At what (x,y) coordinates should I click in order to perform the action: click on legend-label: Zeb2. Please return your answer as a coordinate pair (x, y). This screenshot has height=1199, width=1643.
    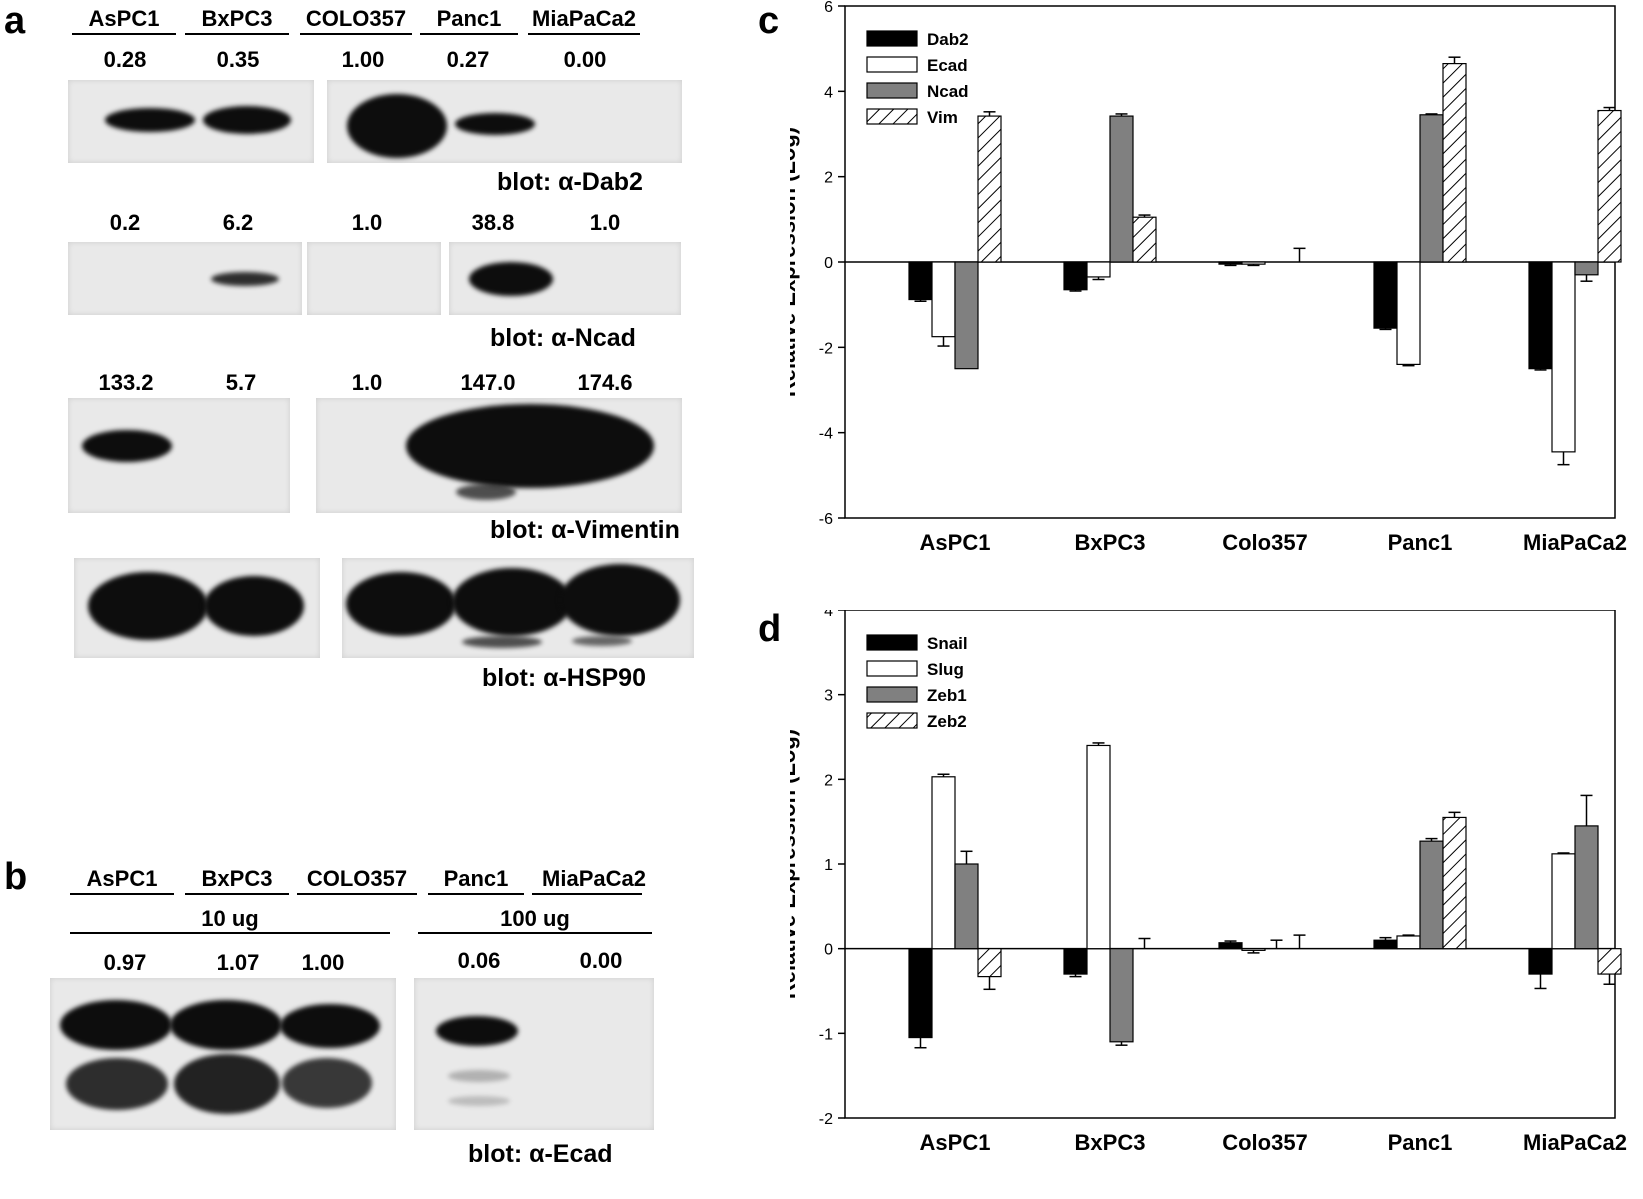
    Looking at the image, I should click on (947, 721).